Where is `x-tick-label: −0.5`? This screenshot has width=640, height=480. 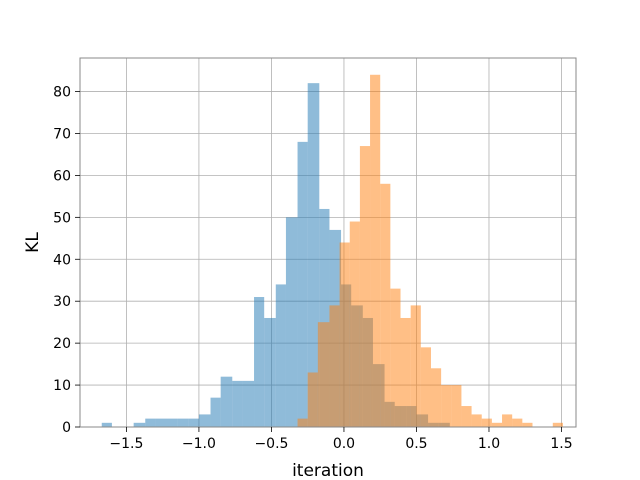 x-tick-label: −0.5 is located at coordinates (271, 444).